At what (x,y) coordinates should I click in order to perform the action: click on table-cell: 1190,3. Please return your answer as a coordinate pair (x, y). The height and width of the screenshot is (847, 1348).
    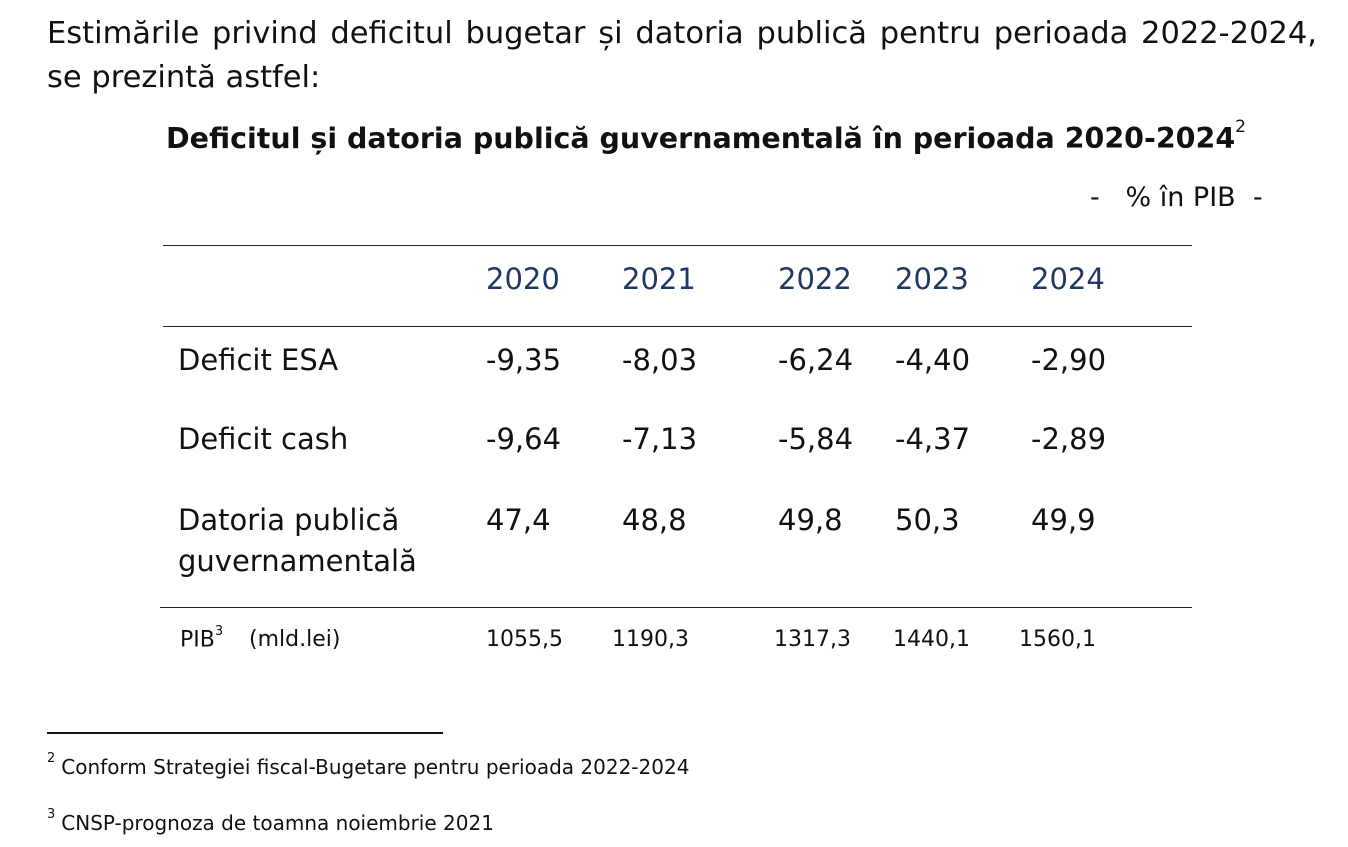
    Looking at the image, I should click on (650, 639).